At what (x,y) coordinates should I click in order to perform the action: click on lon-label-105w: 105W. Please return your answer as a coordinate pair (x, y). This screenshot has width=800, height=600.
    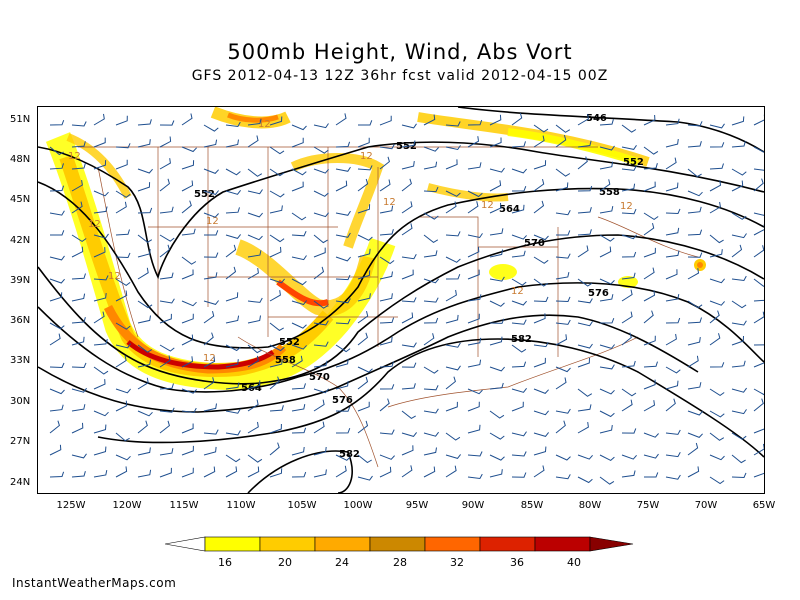
    Looking at the image, I should click on (302, 505).